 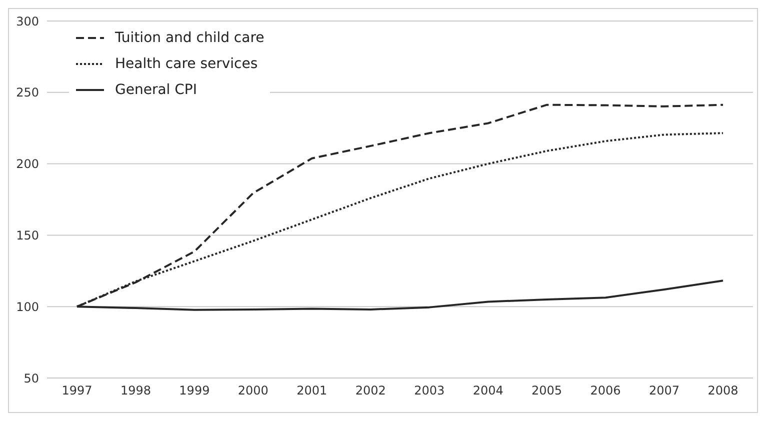 What do you see at coordinates (194, 391) in the screenshot?
I see `x-tick-label: 1999` at bounding box center [194, 391].